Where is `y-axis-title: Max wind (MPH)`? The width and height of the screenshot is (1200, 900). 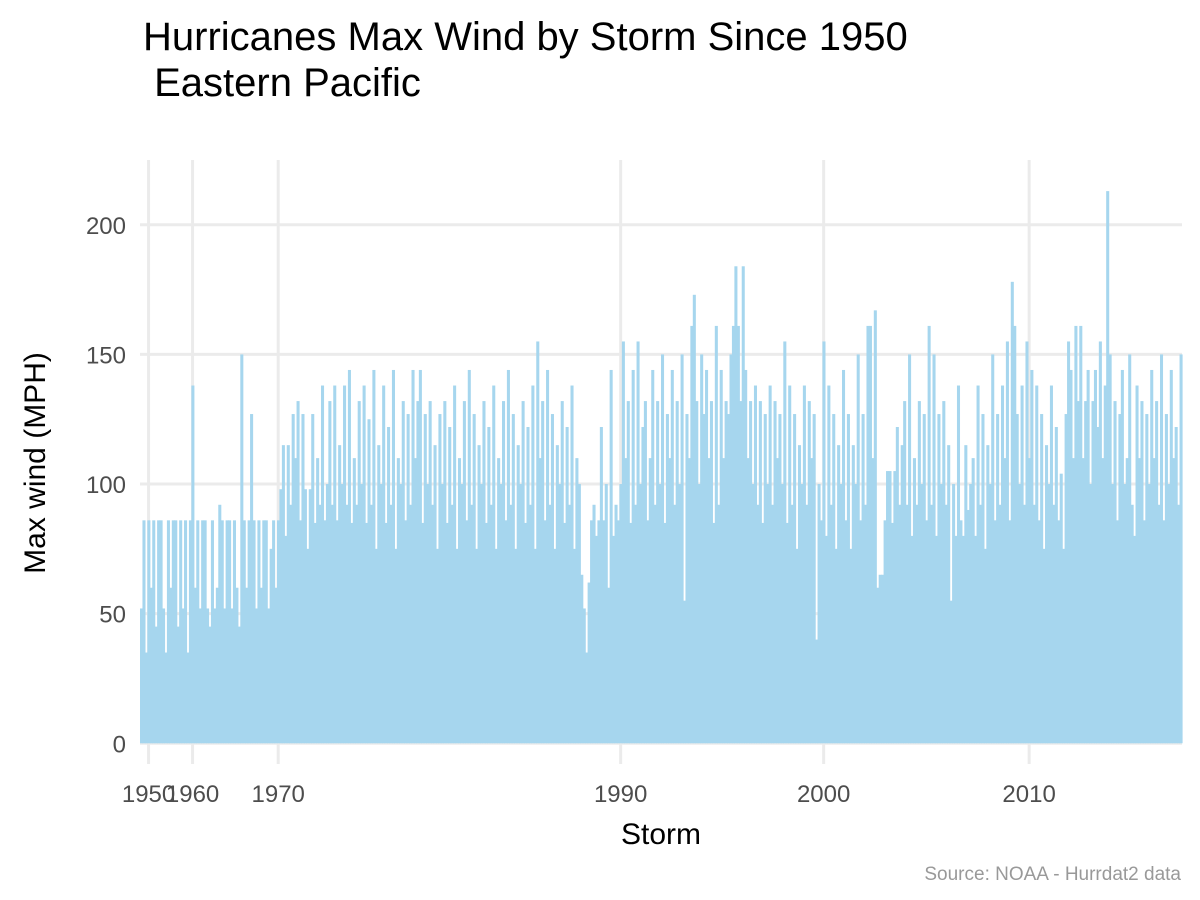
y-axis-title: Max wind (MPH) is located at coordinates (35, 463).